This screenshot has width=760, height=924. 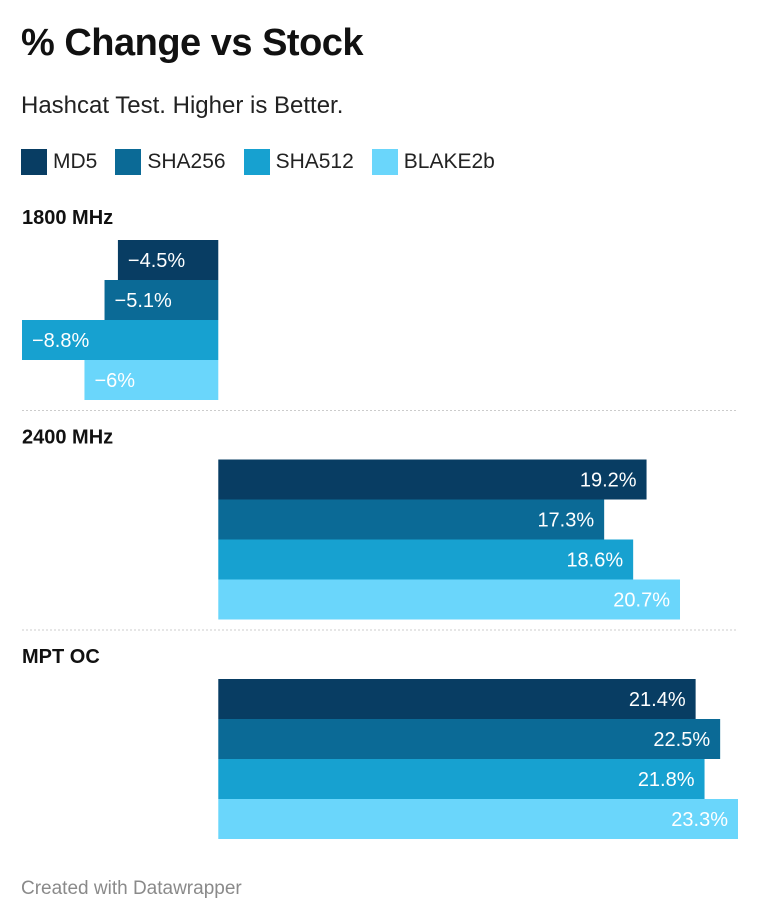 What do you see at coordinates (432, 479) in the screenshot?
I see `bar-2400-mhz-md5` at bounding box center [432, 479].